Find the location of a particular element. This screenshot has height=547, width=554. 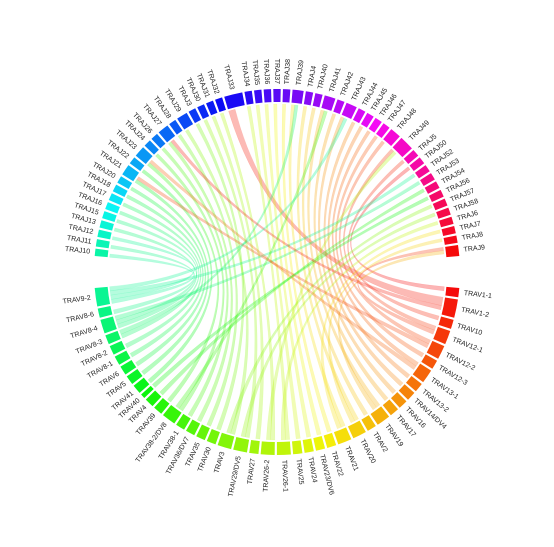

sector-label: TRAV26-2 is located at coordinates (267, 475).